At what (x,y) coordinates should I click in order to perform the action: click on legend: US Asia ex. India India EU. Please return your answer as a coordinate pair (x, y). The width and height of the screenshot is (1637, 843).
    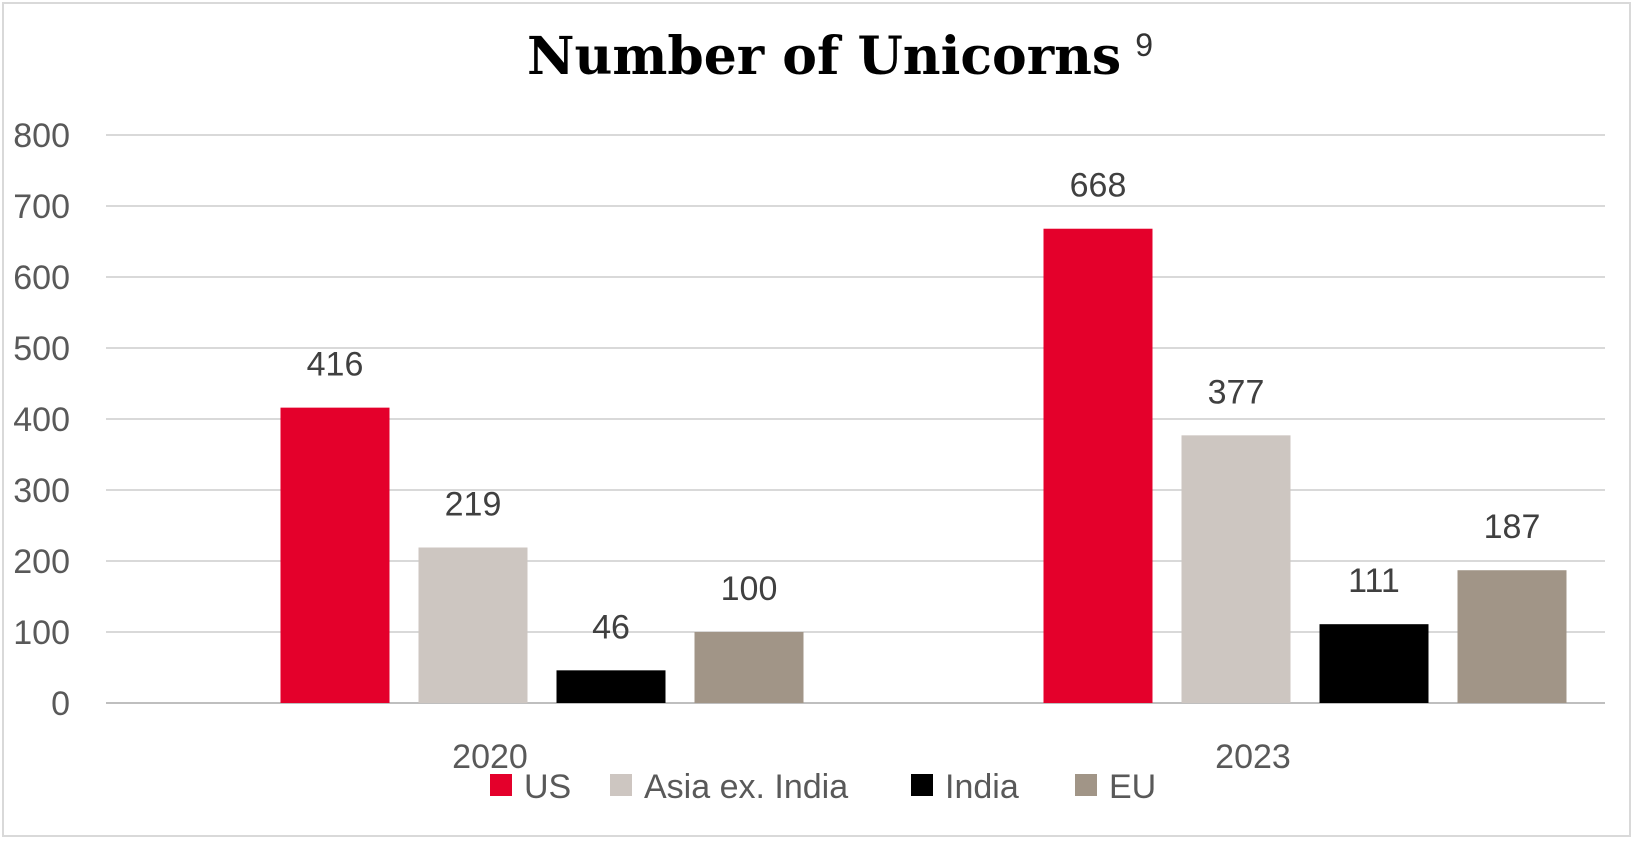
    Looking at the image, I should click on (823, 787).